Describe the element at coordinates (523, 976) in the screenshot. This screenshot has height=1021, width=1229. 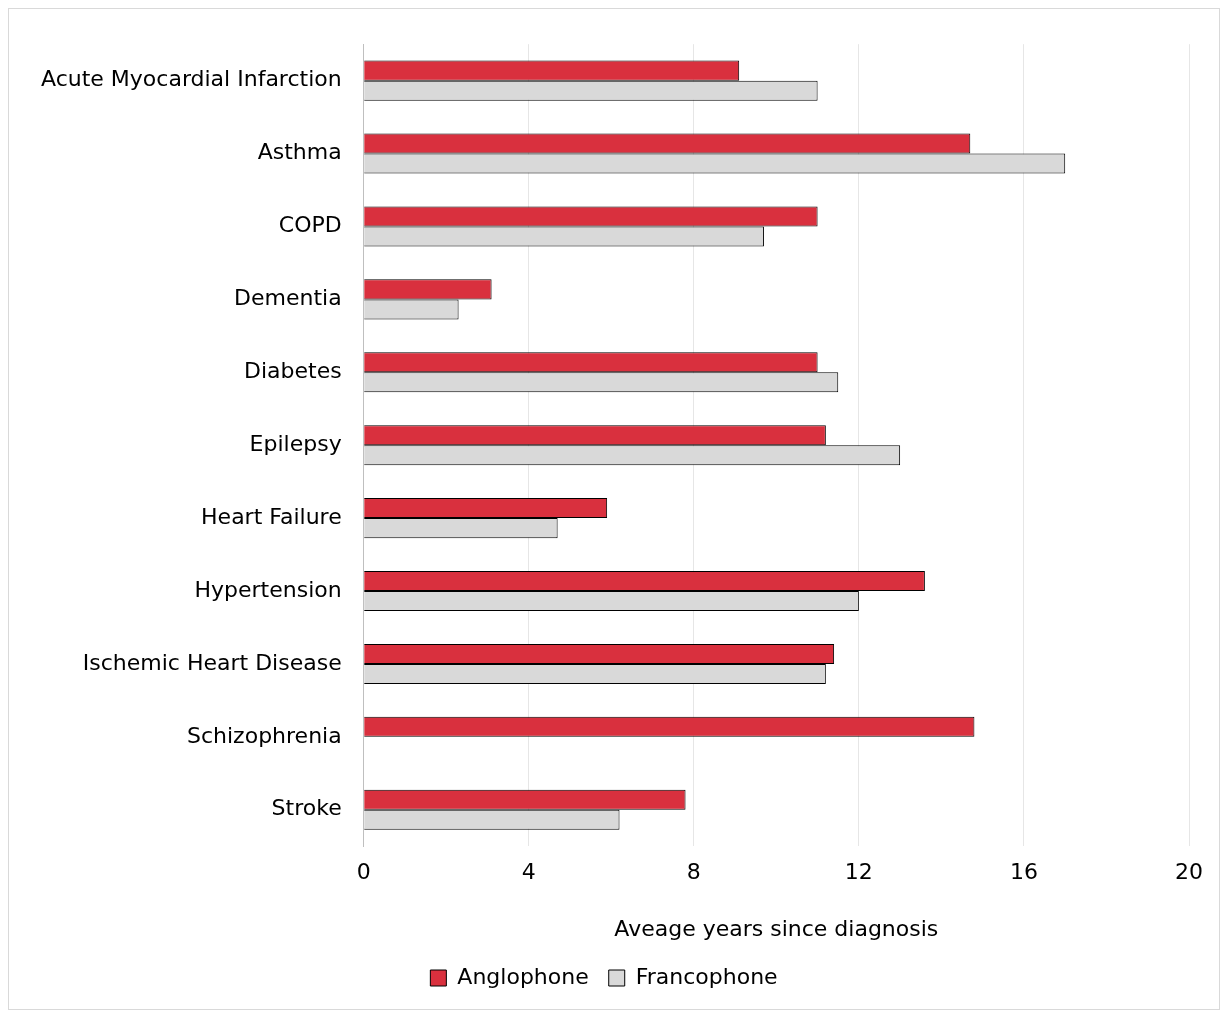
I see `legend-label: Anglophone` at that location.